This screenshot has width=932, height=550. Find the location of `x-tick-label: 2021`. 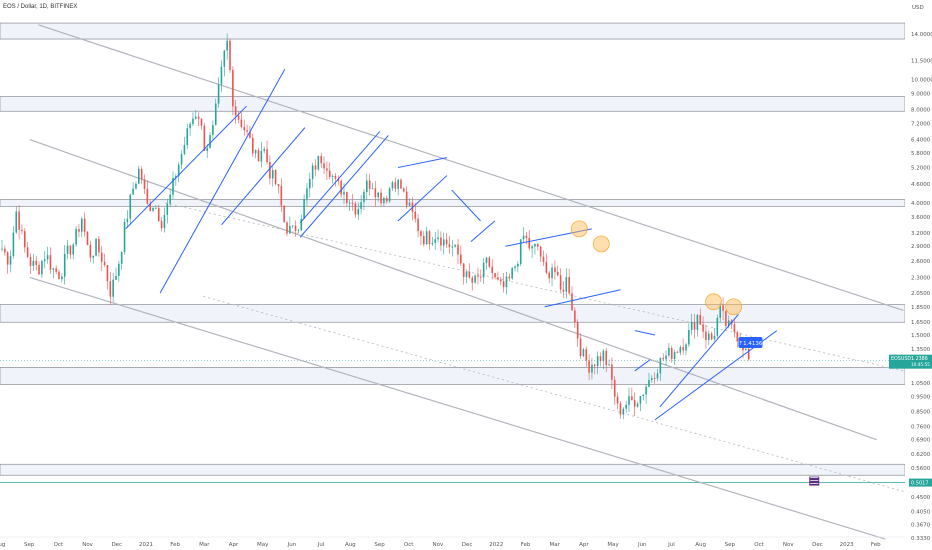

x-tick-label: 2021 is located at coordinates (146, 545).